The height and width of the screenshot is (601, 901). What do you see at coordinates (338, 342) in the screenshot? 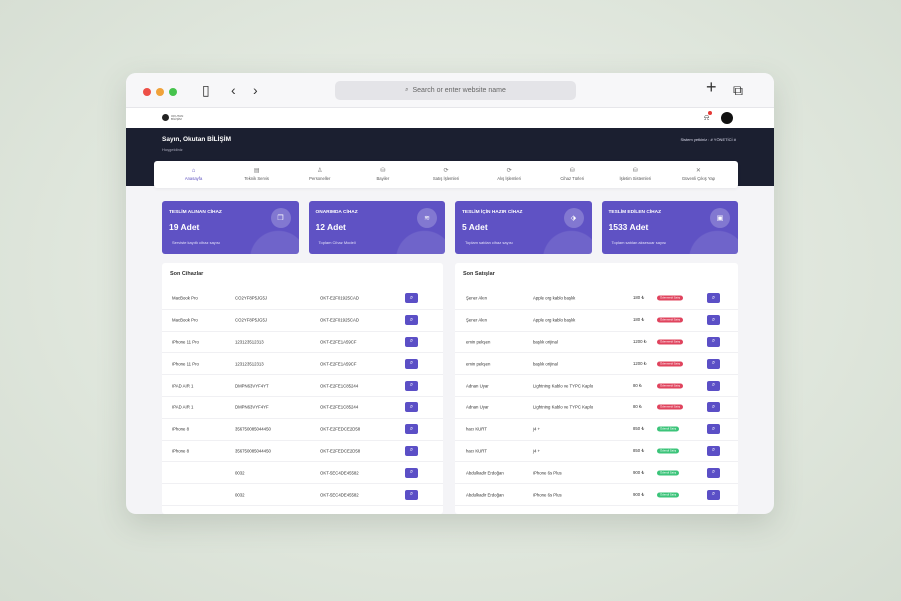
I see `device-code: OKT-E2FE1A59CF` at bounding box center [338, 342].